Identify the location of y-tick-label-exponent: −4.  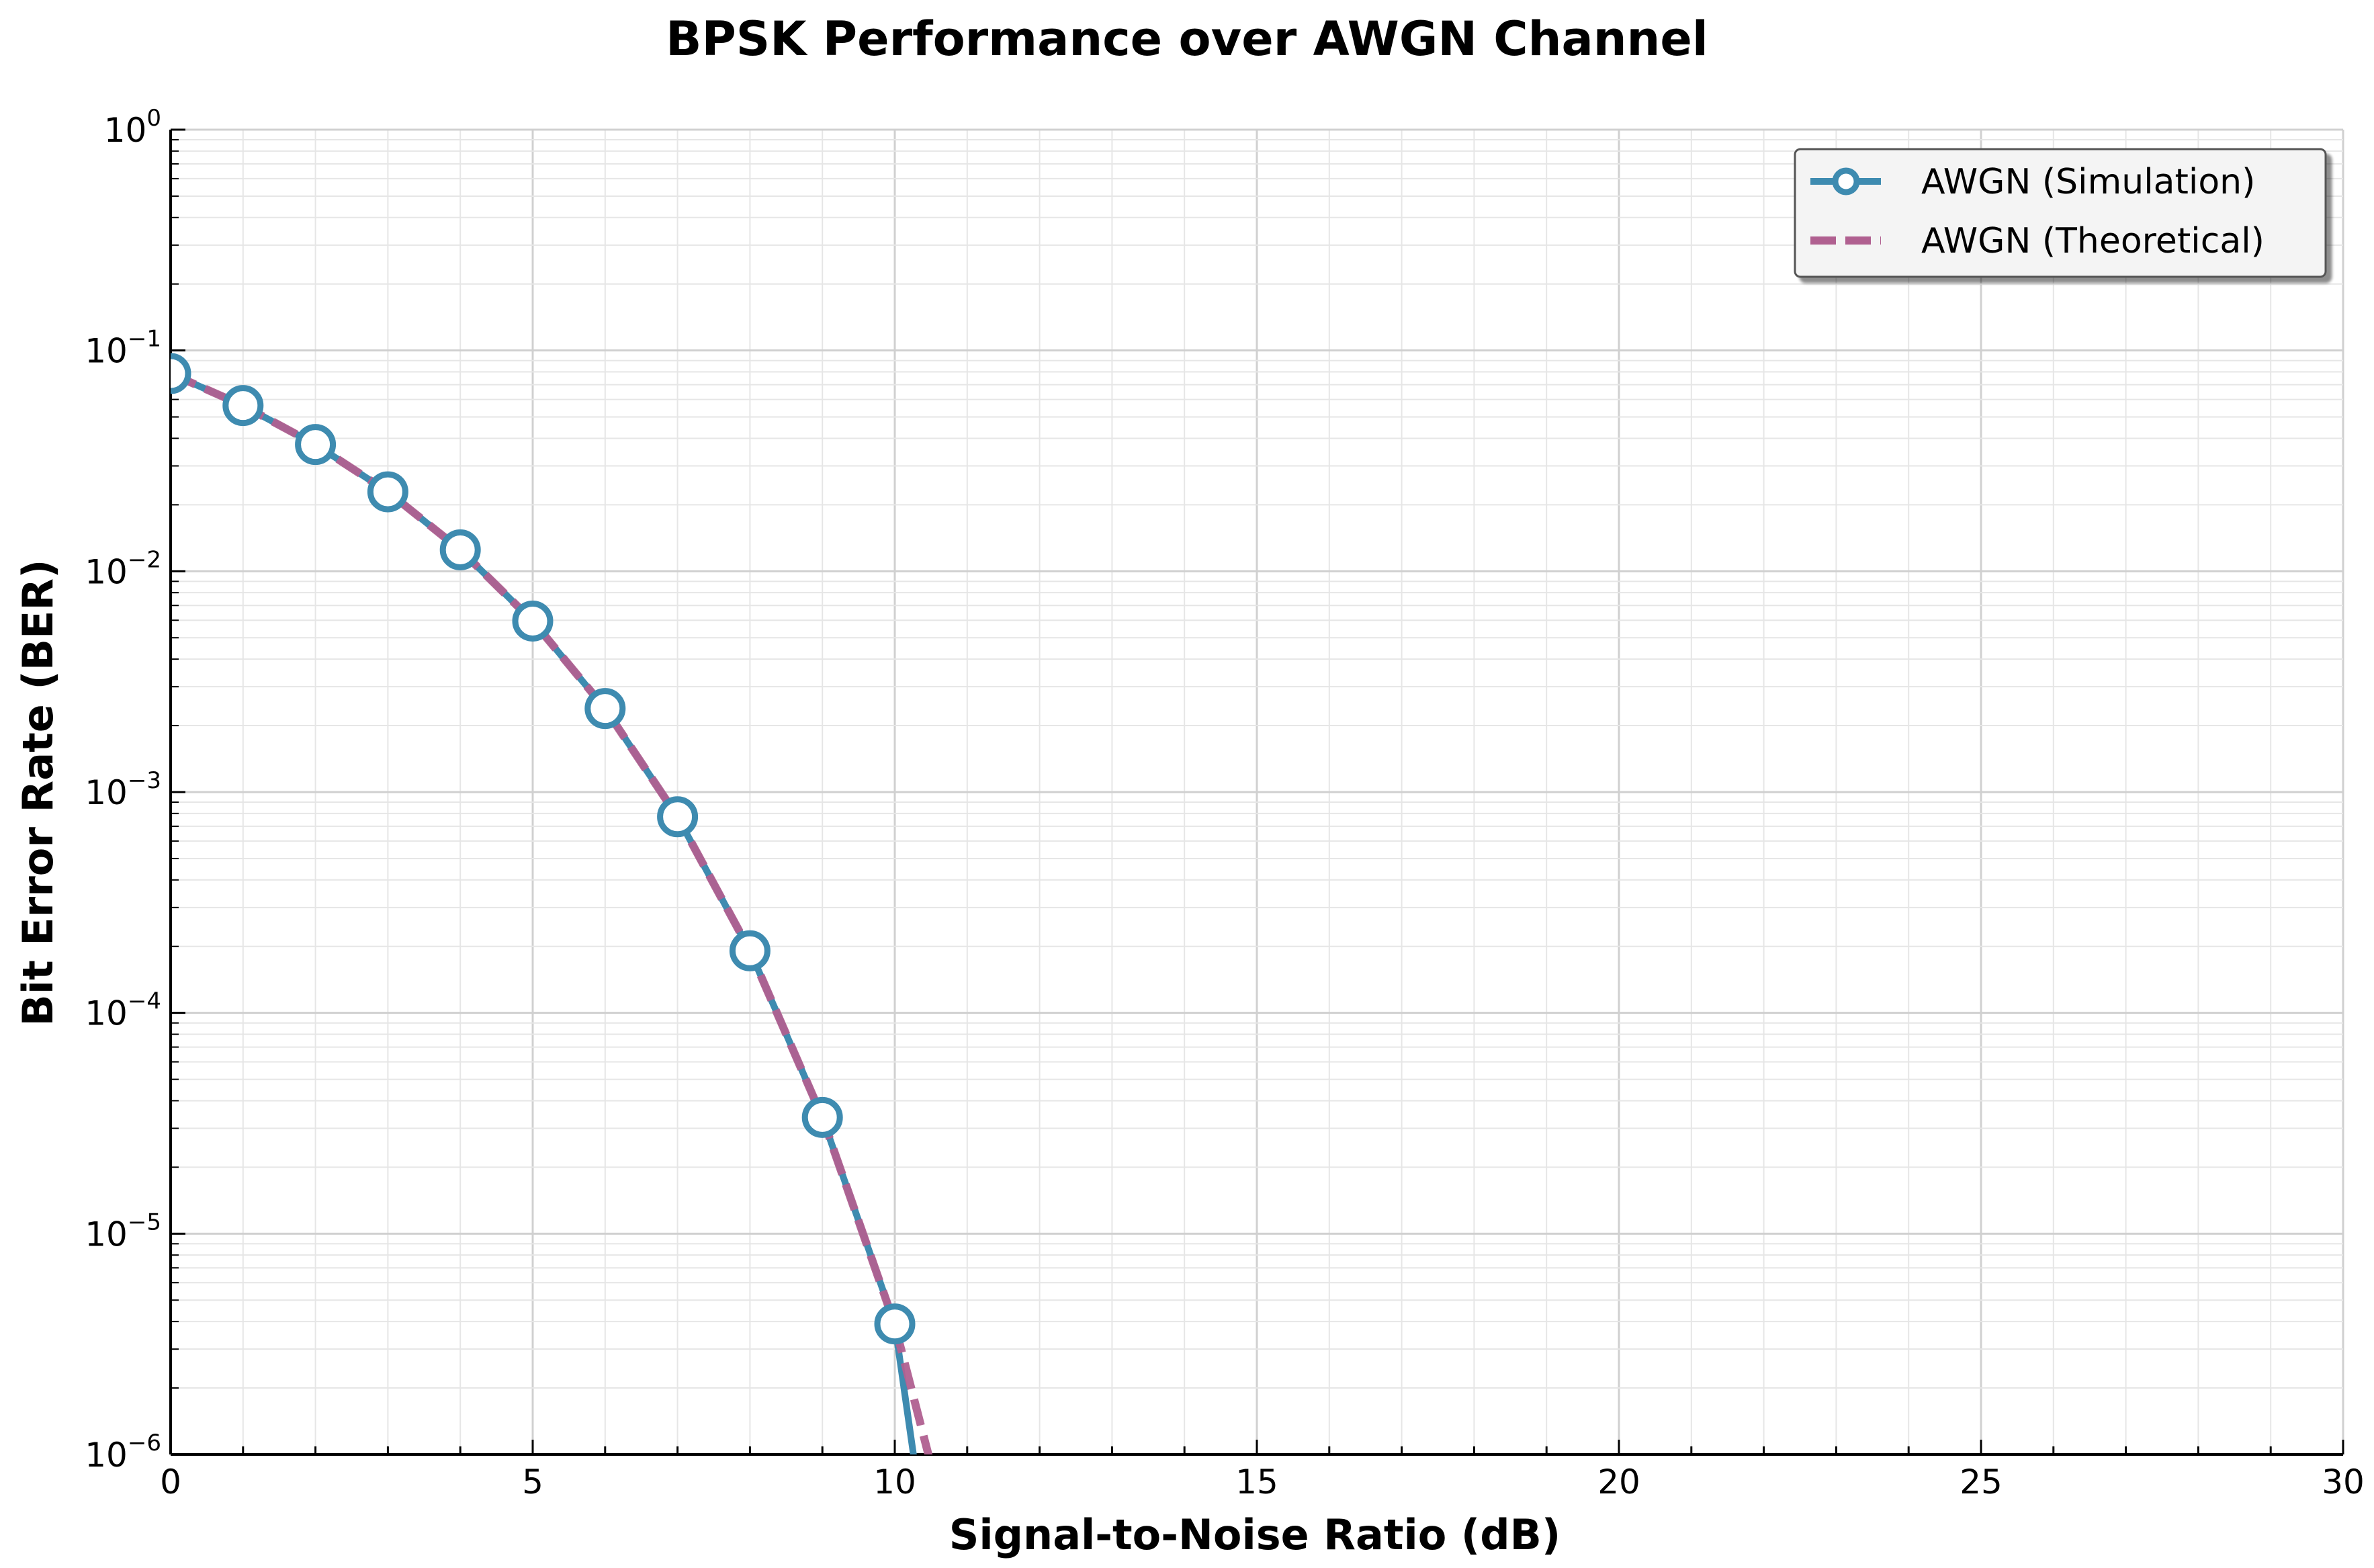
(144, 1001).